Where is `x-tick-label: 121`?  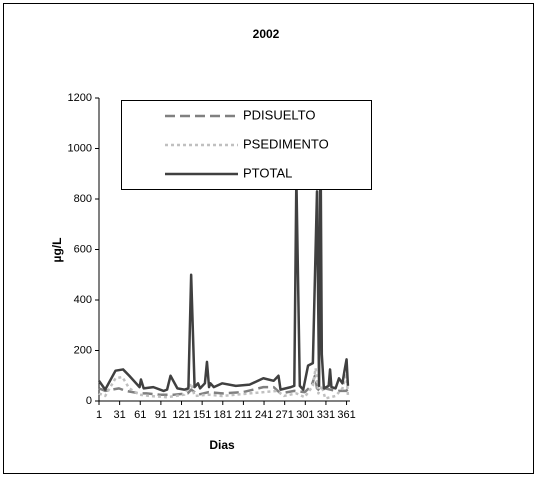 x-tick-label: 121 is located at coordinates (181, 415).